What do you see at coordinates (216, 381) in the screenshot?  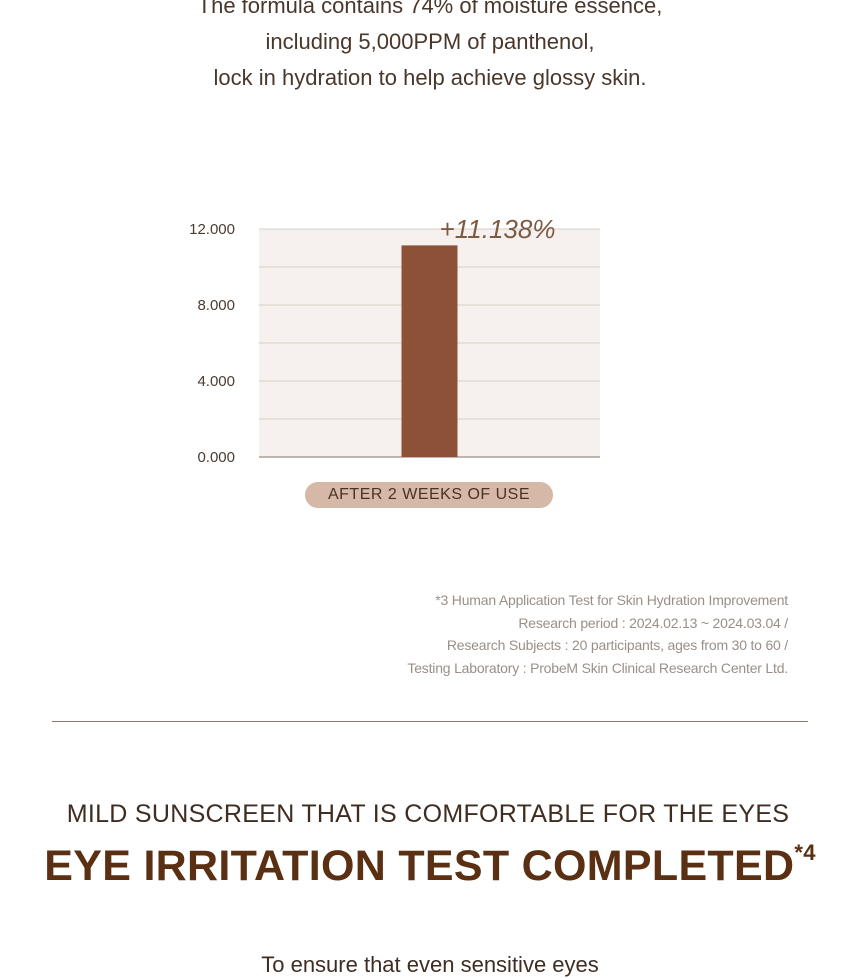 I see `y-tick-label: 4.000` at bounding box center [216, 381].